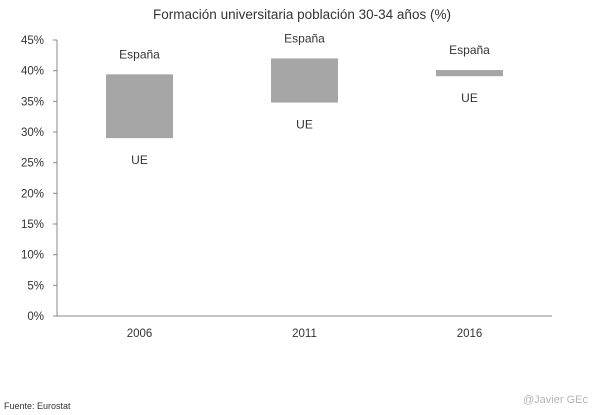 The height and width of the screenshot is (415, 605). I want to click on y-tick-label: 45%, so click(32, 41).